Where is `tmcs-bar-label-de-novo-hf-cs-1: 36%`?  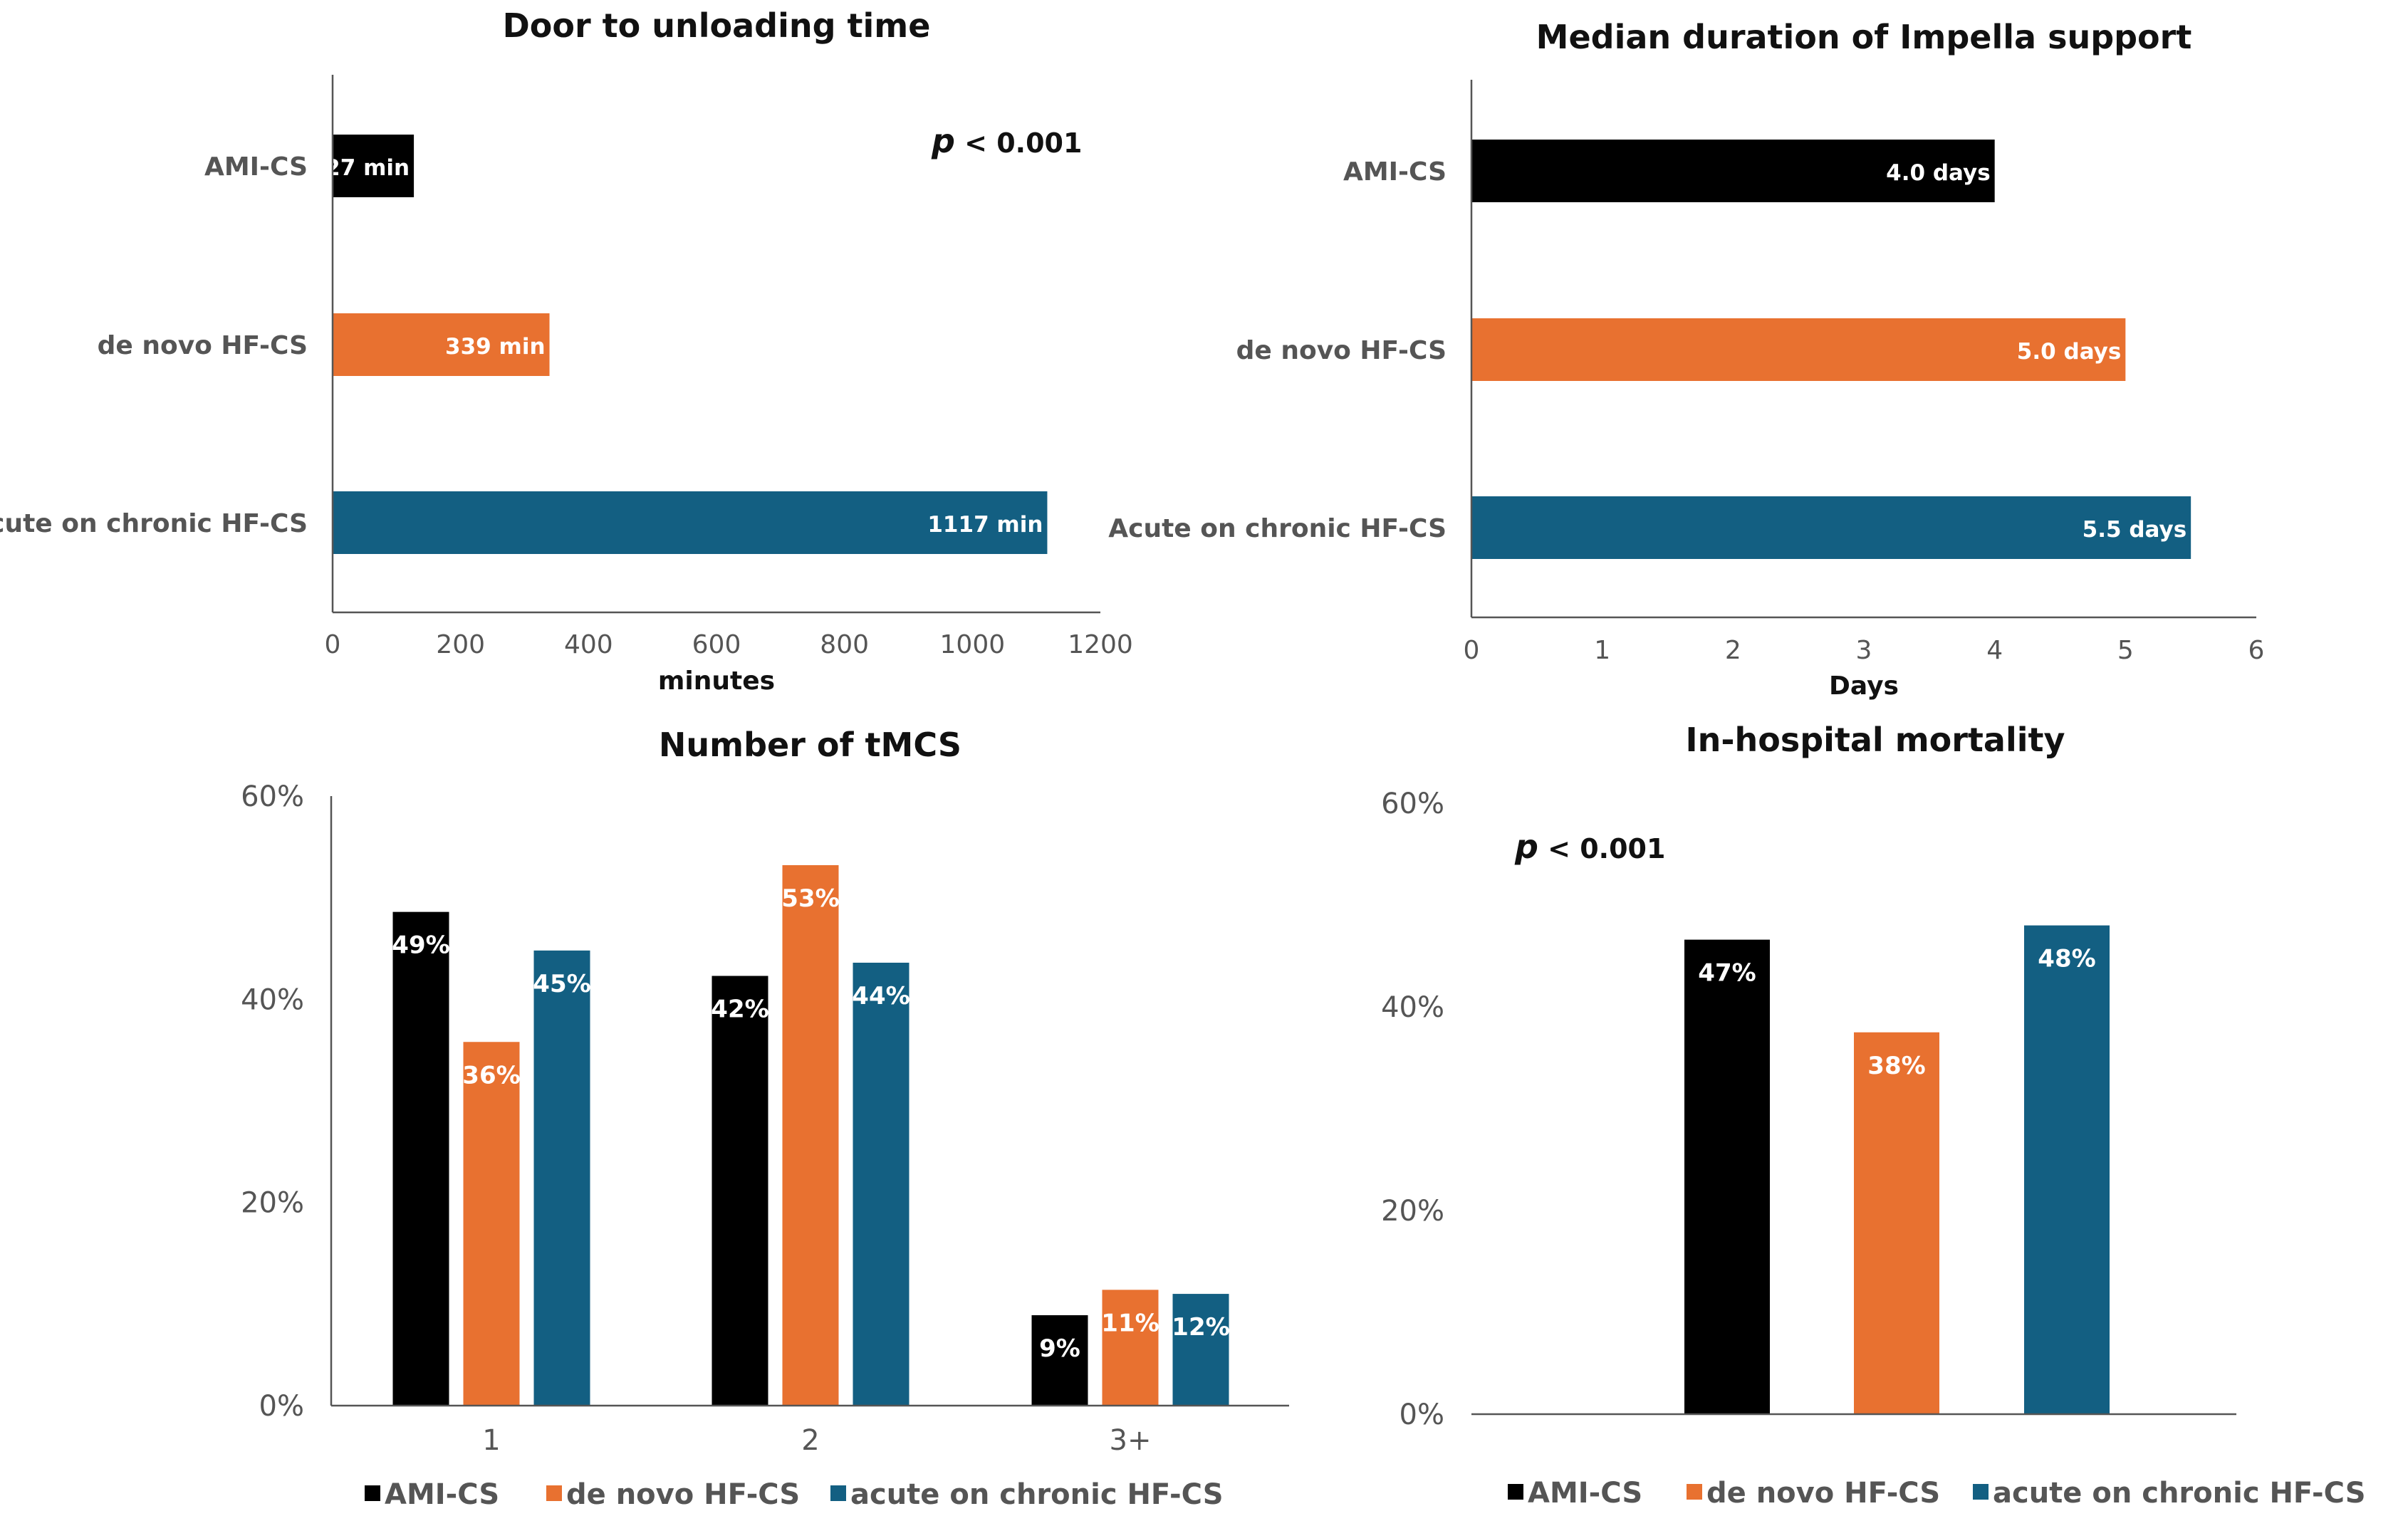 tmcs-bar-label-de-novo-hf-cs-1: 36% is located at coordinates (491, 1075).